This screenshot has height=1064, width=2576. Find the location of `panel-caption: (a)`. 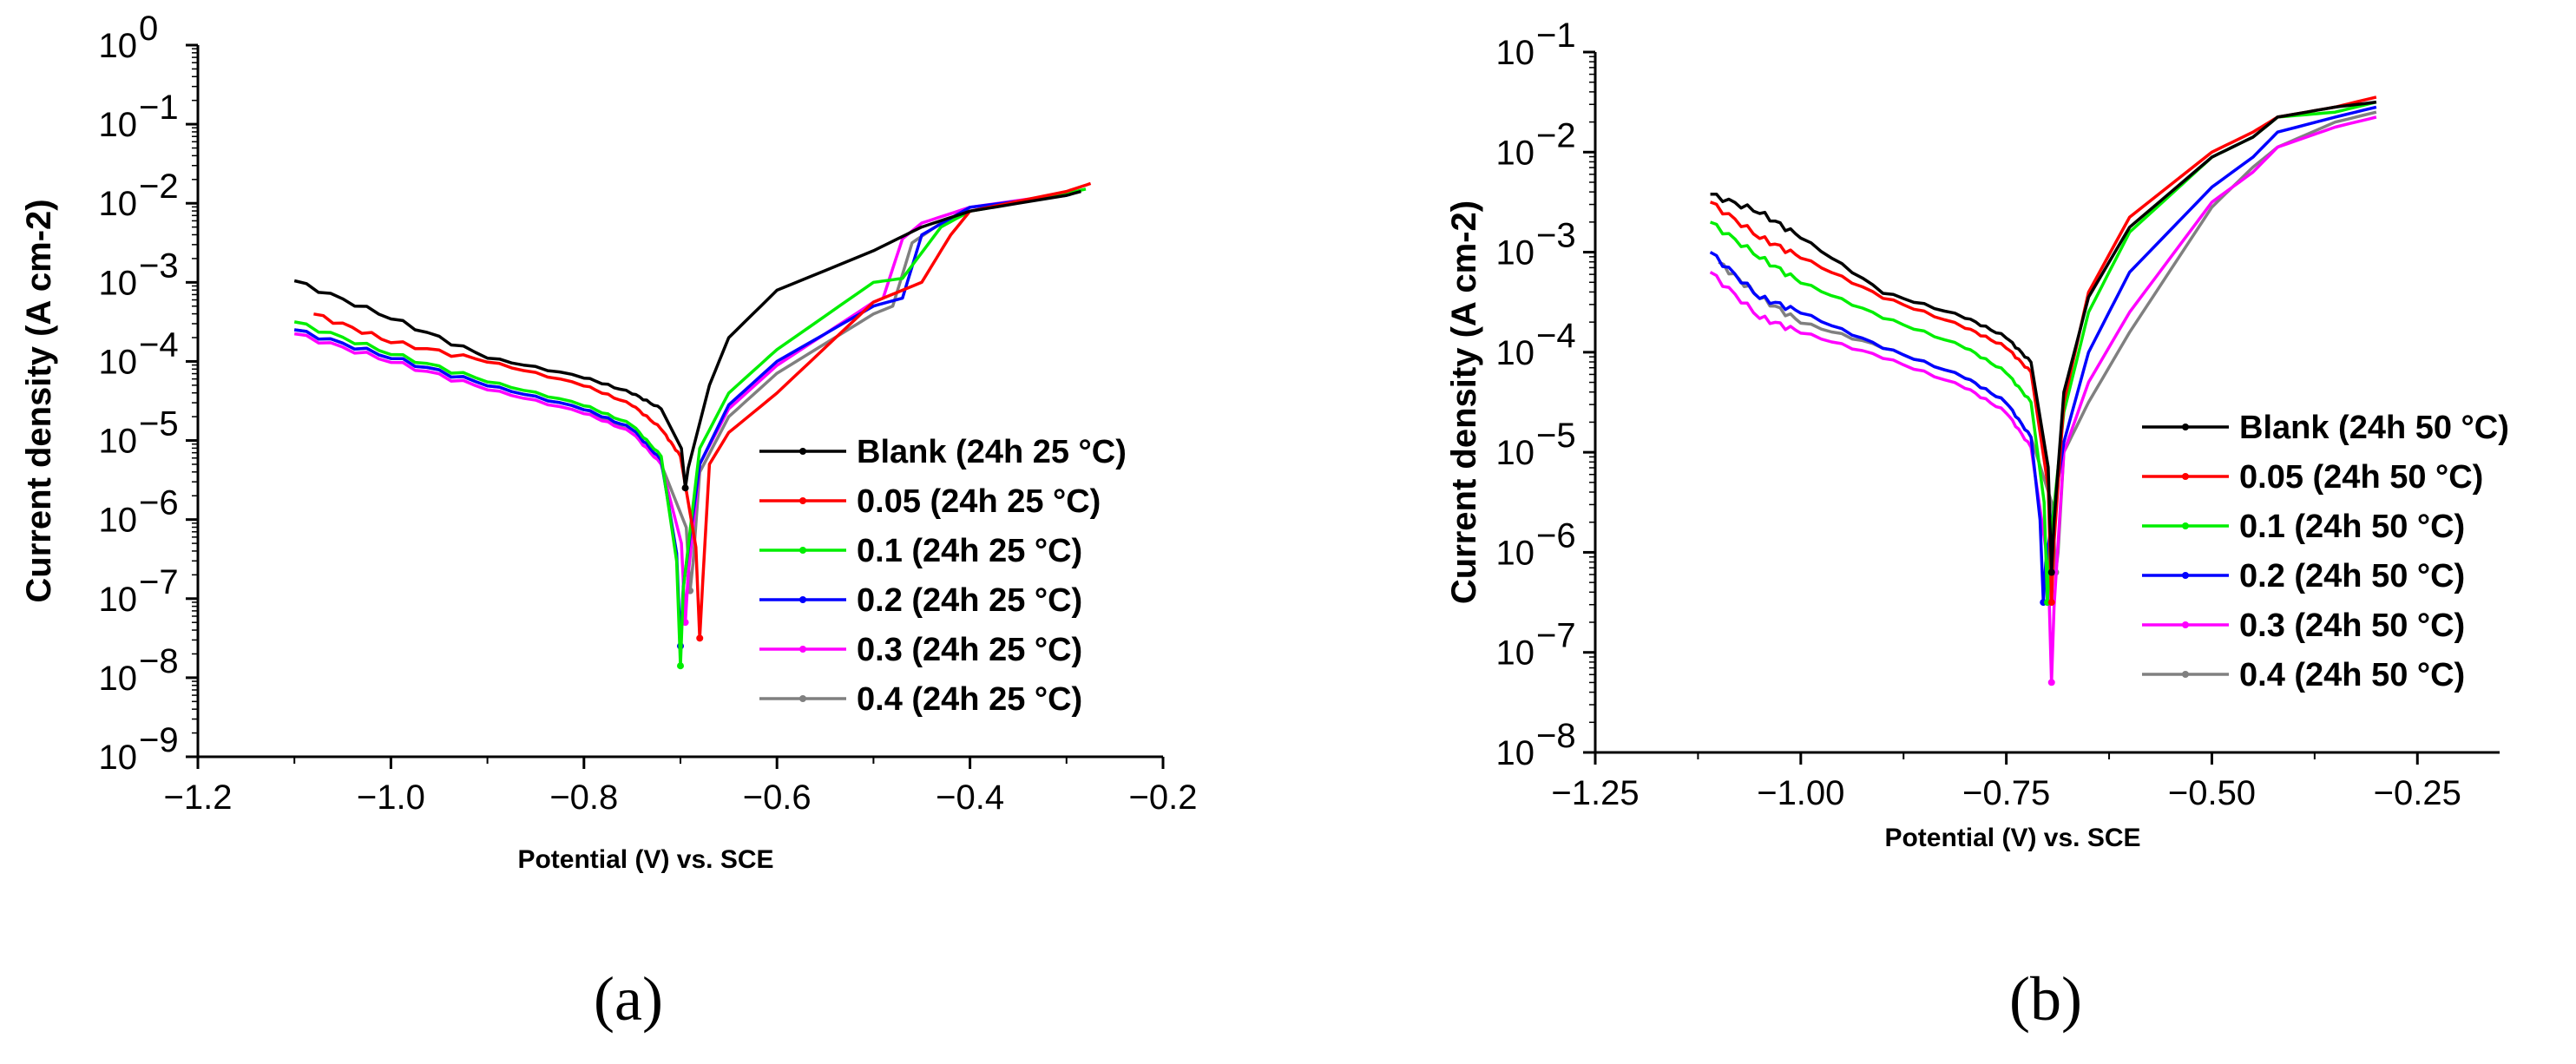

panel-caption: (a) is located at coordinates (628, 999).